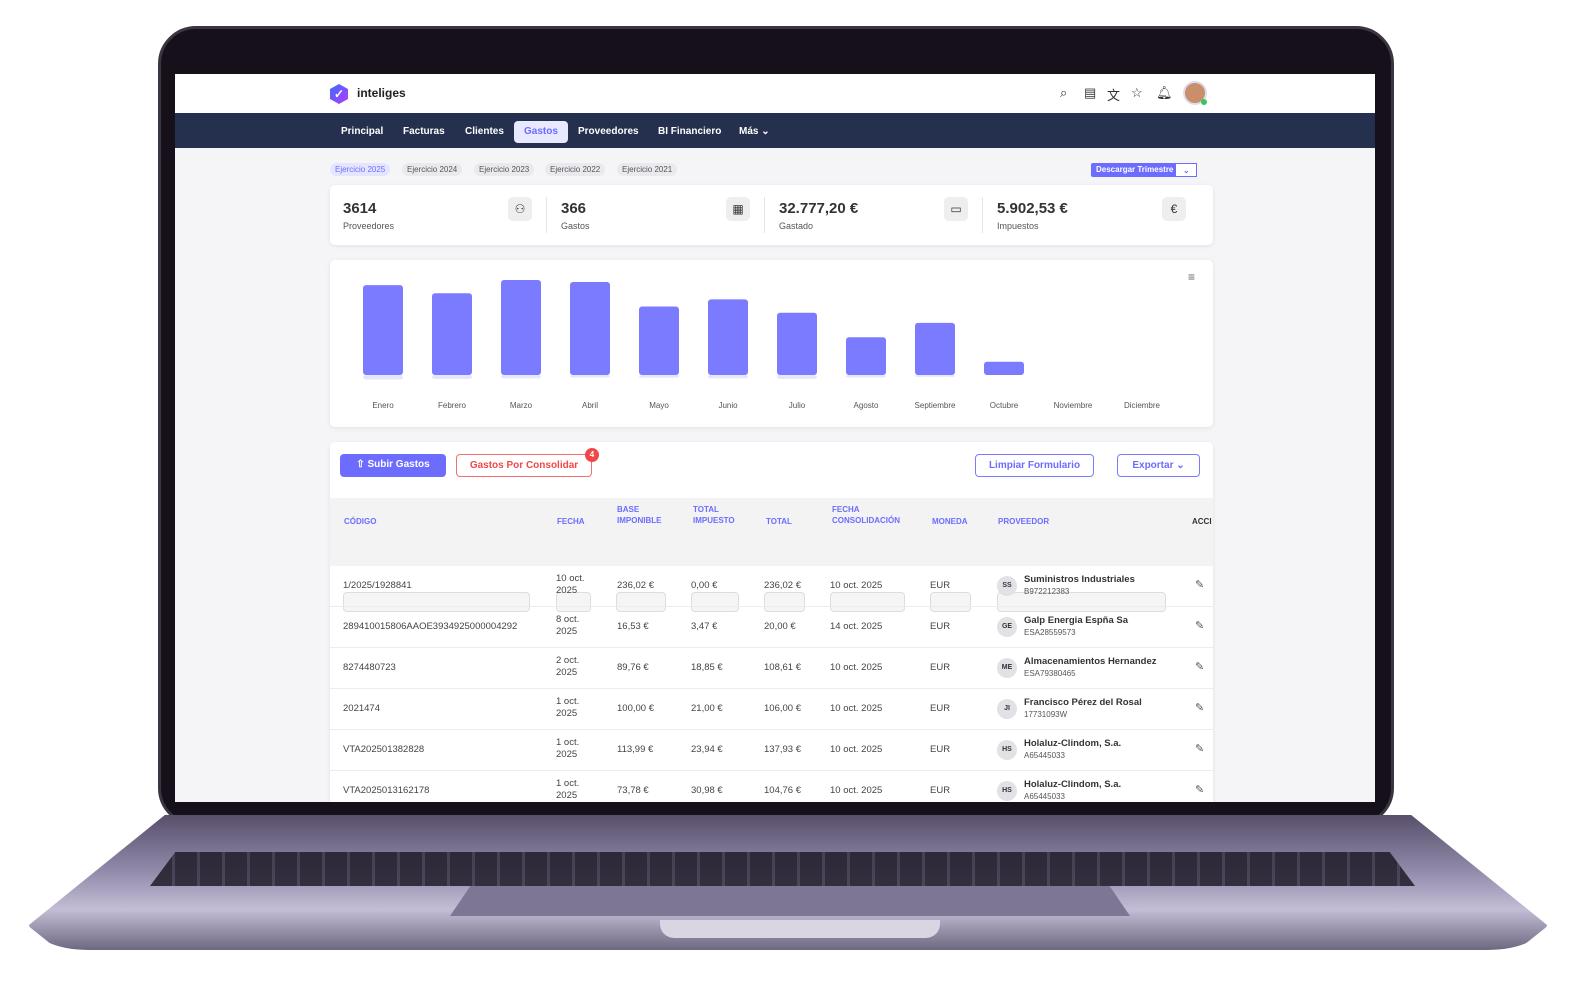 The height and width of the screenshot is (1003, 1591). What do you see at coordinates (935, 348) in the screenshot?
I see `bar-septiembre` at bounding box center [935, 348].